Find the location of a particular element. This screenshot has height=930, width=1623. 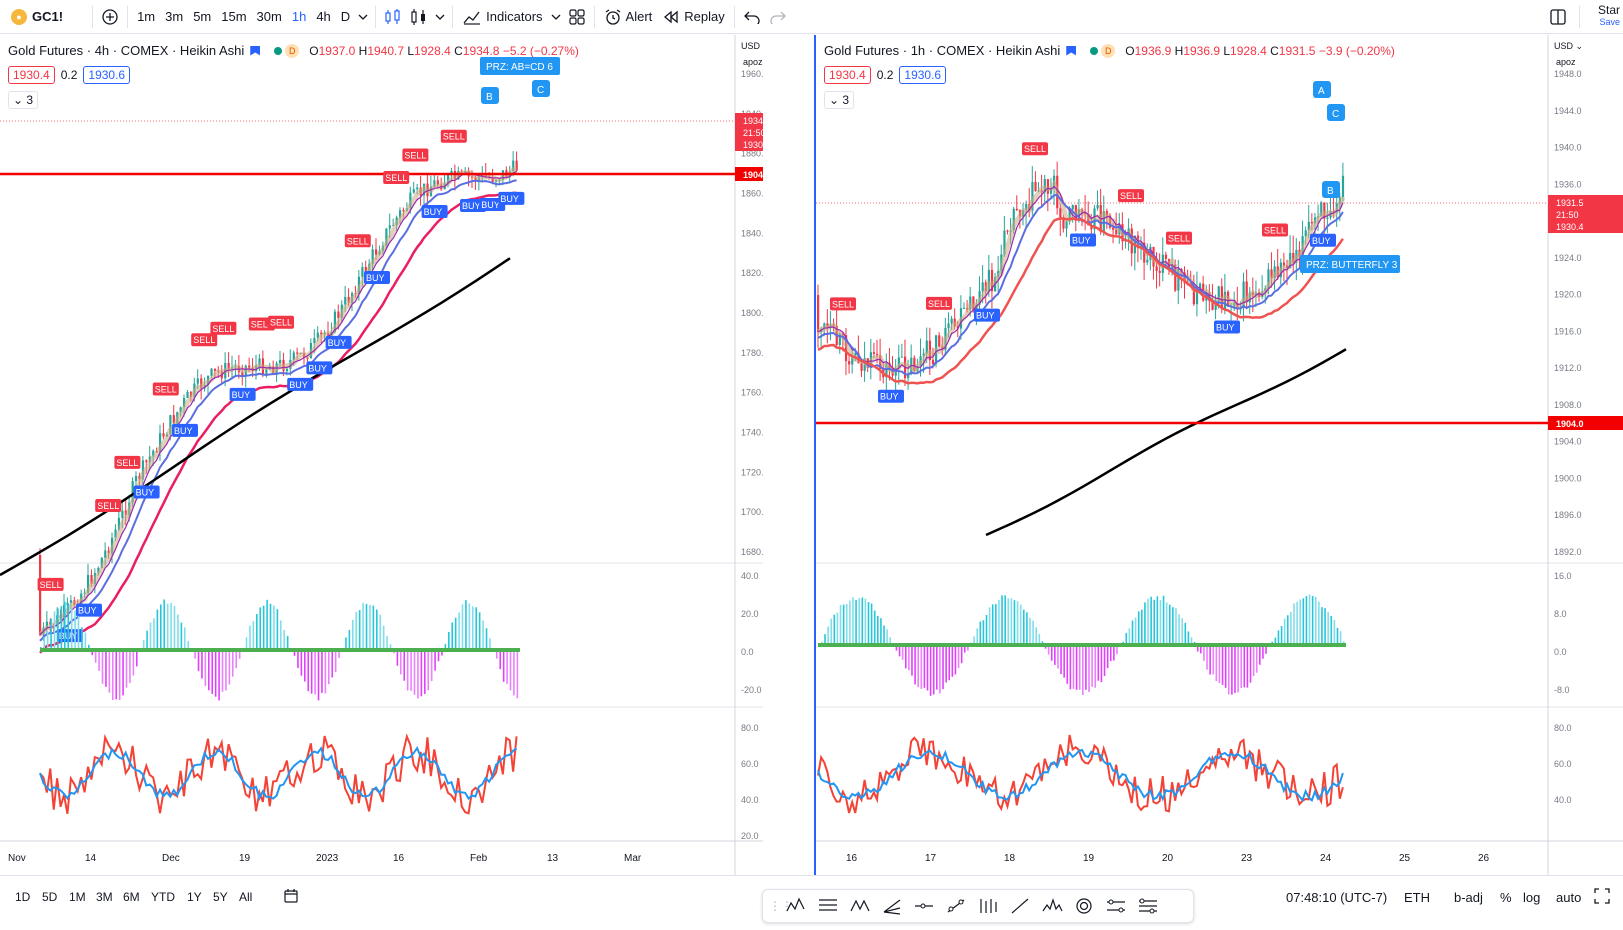

fib-fan-icon is located at coordinates (892, 906).